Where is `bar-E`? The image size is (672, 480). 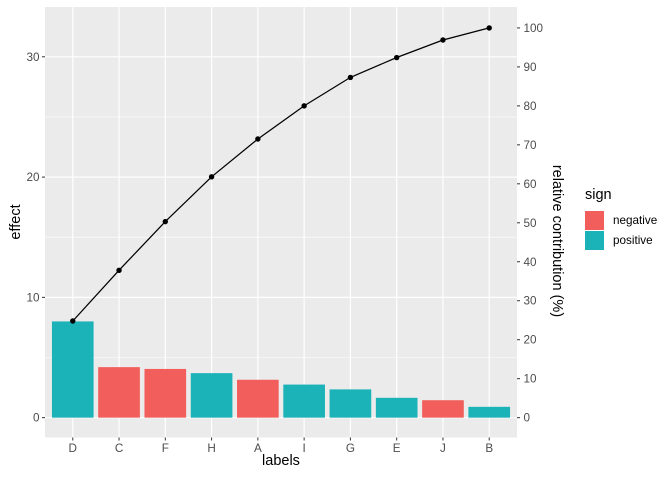
bar-E is located at coordinates (396, 407).